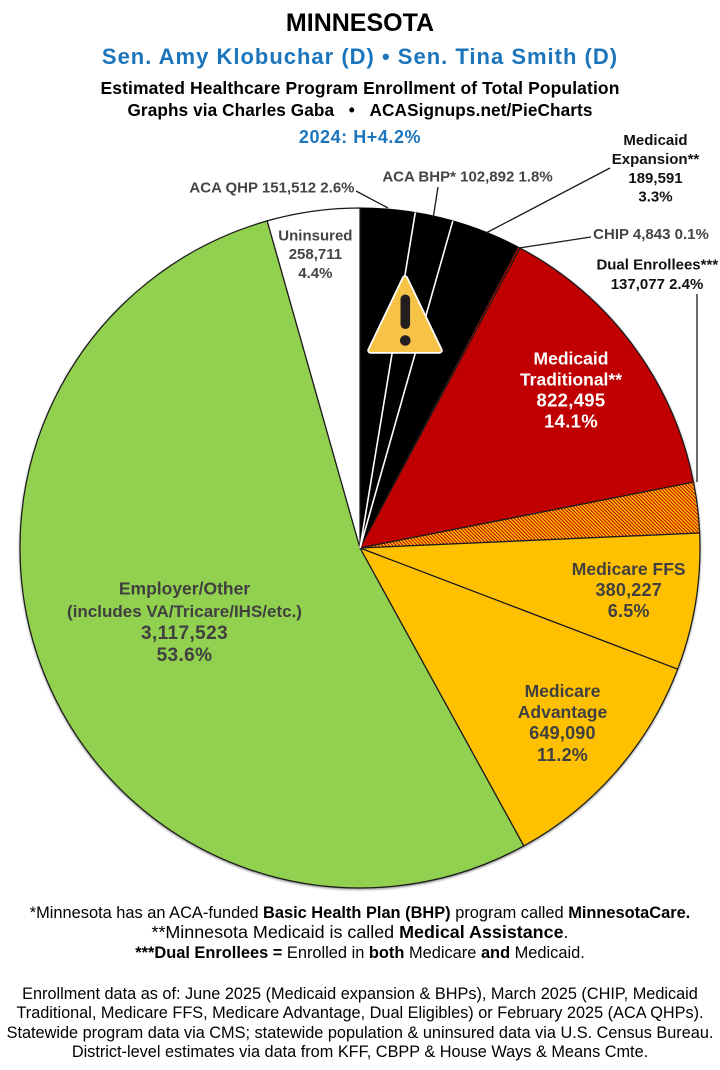 Image resolution: width=720 pixels, height=1070 pixels. I want to click on svg-text: Uninsured, so click(315, 236).